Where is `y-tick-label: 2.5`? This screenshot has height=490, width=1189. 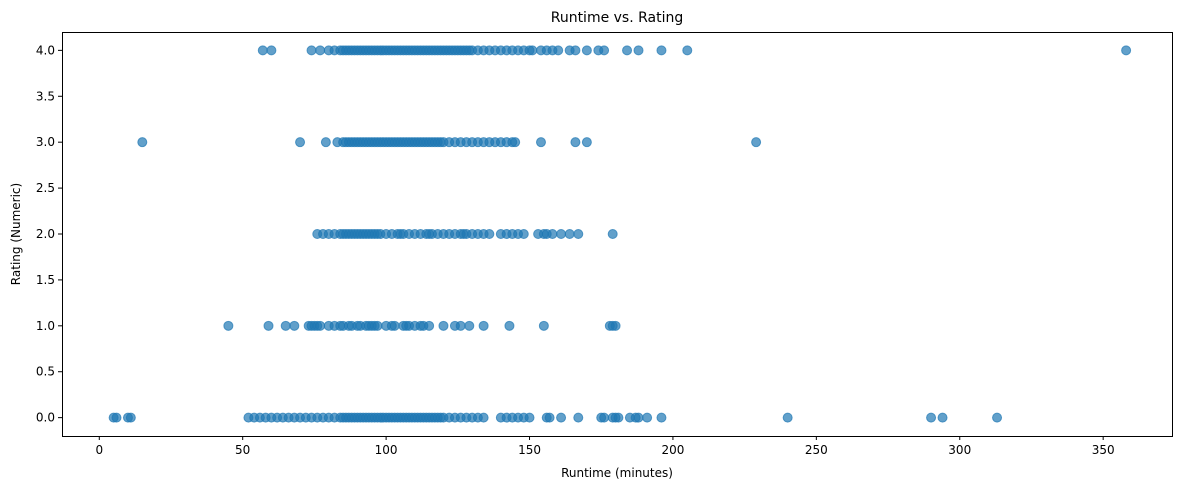 y-tick-label: 2.5 is located at coordinates (45, 188).